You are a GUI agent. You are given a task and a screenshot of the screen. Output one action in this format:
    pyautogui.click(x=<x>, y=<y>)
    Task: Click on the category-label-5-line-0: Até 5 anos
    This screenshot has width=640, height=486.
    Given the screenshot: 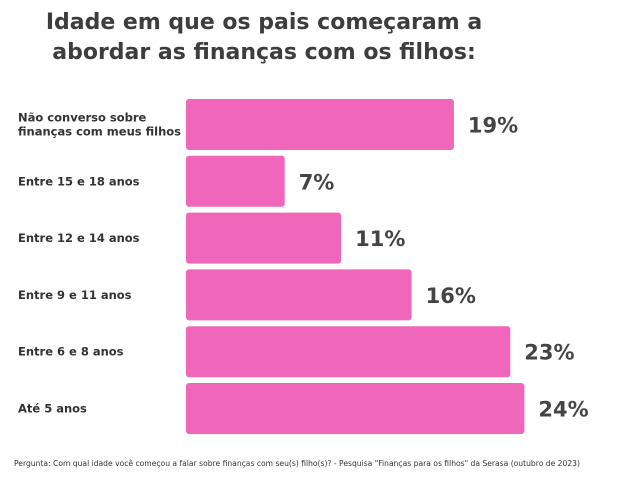 What is the action you would take?
    pyautogui.click(x=52, y=409)
    